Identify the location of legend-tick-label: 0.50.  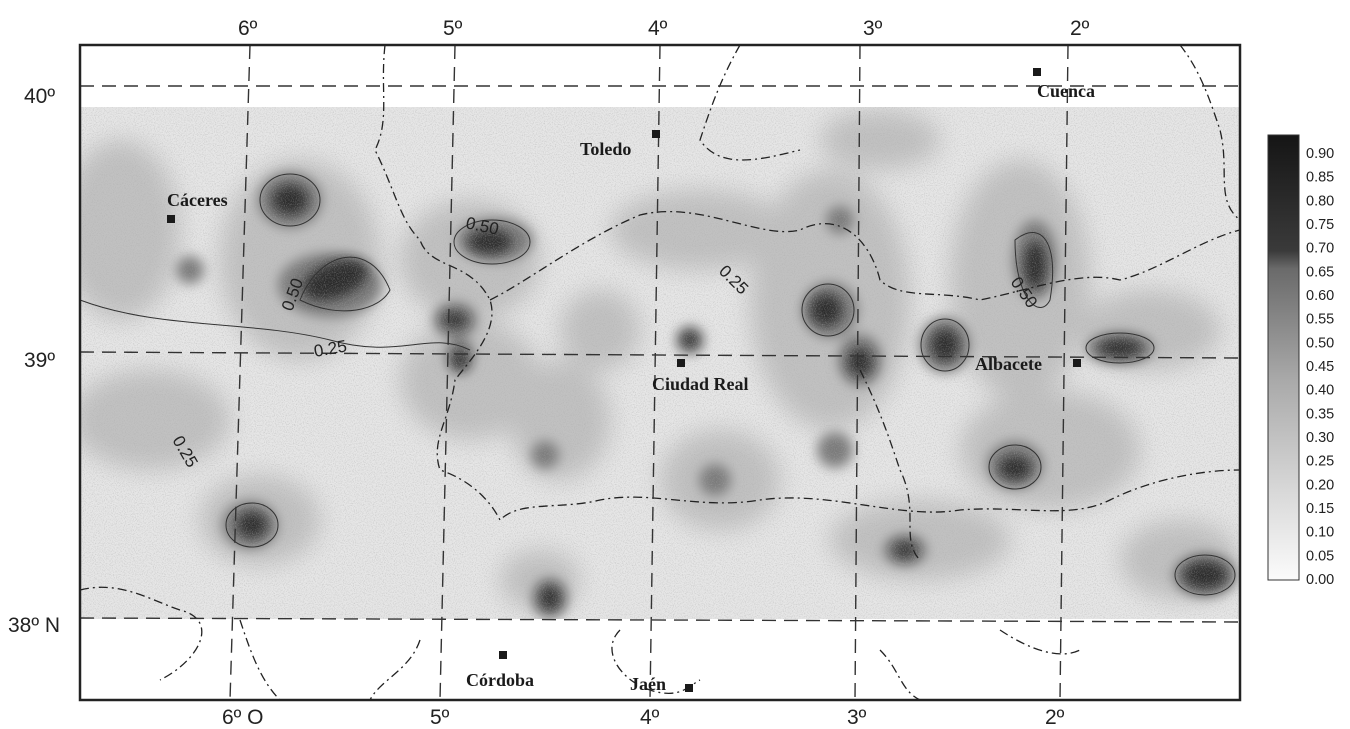
(1320, 343).